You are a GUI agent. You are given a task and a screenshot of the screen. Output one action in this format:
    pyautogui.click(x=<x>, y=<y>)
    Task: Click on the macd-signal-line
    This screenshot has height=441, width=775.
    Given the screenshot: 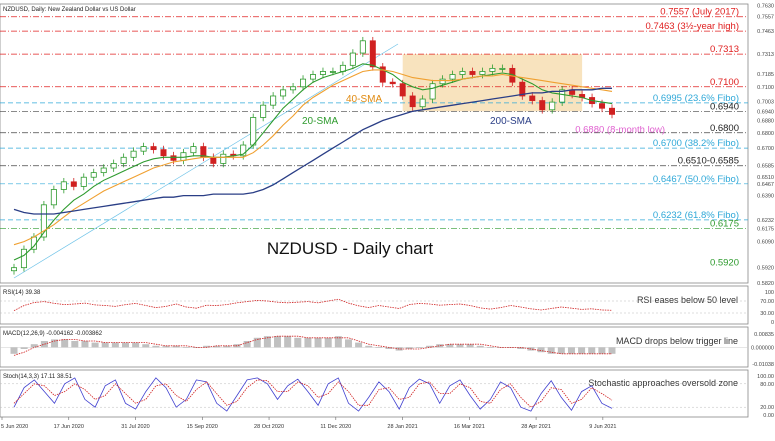 What is the action you would take?
    pyautogui.click(x=312, y=345)
    